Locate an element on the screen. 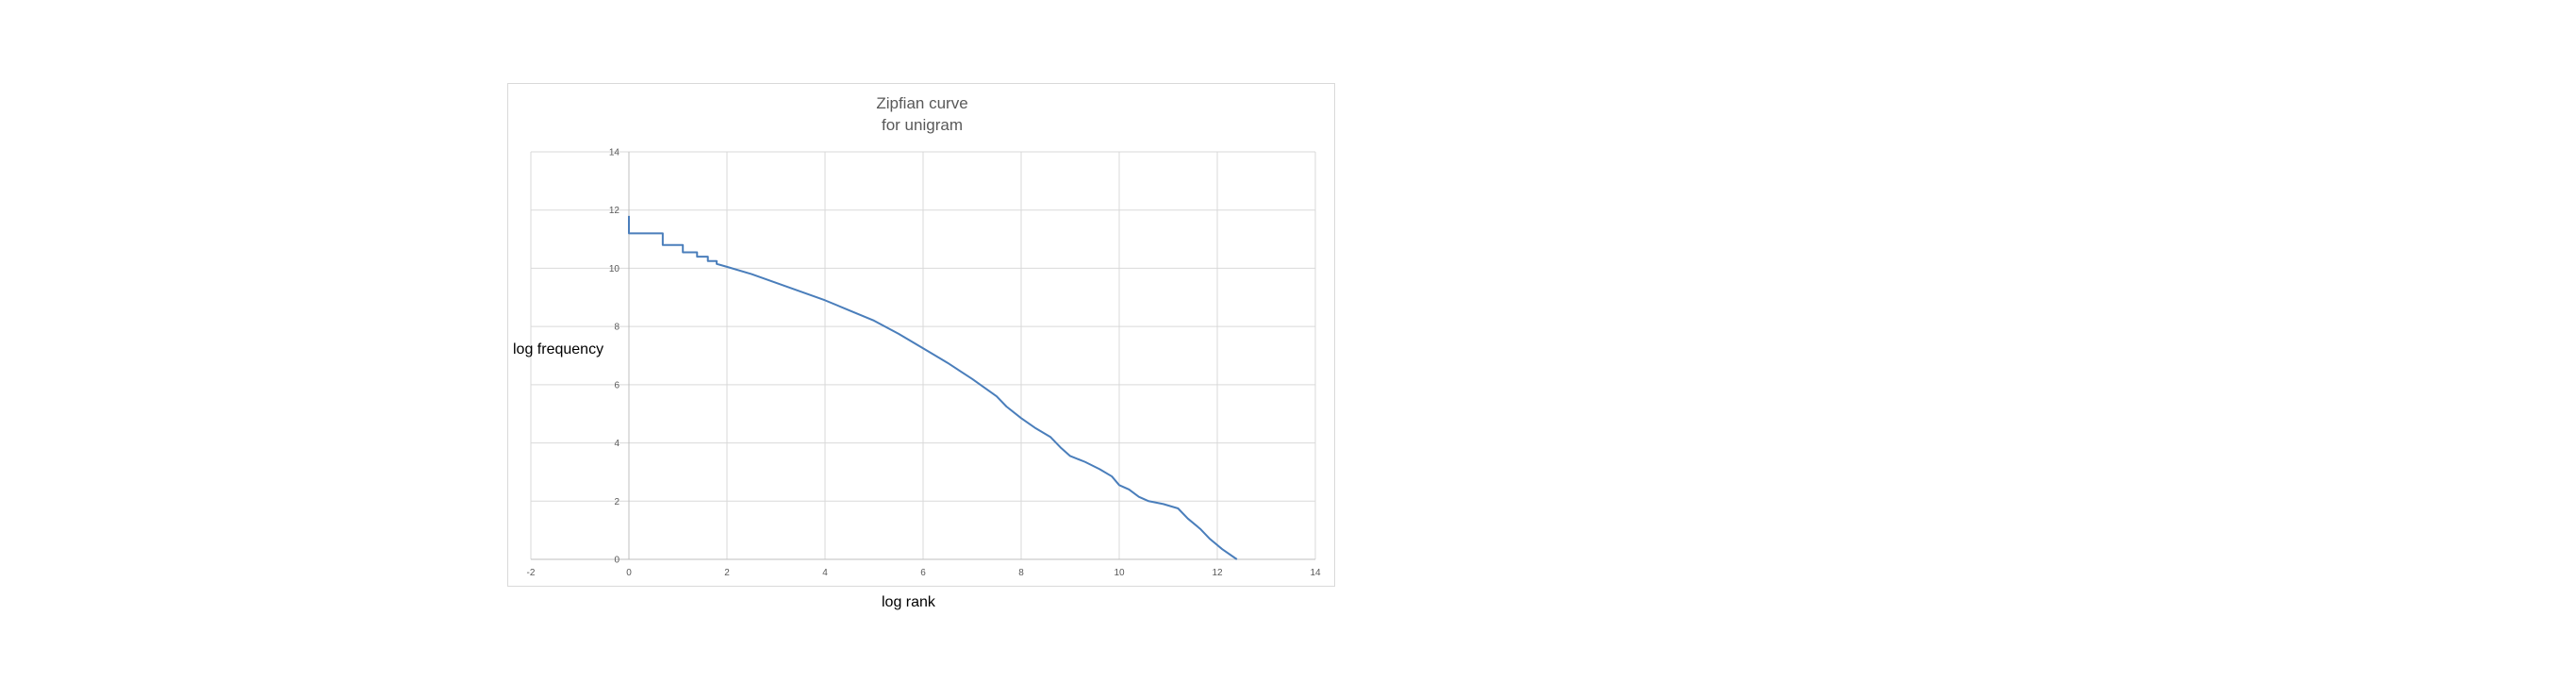 The image size is (2576, 698). x-tick-label: 6 is located at coordinates (923, 573).